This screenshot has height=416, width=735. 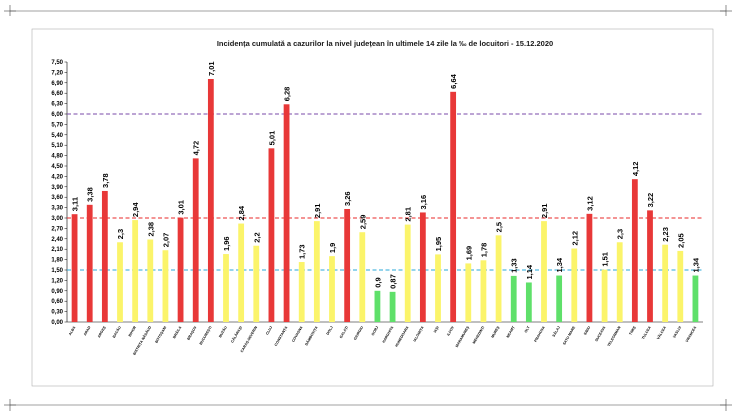 I want to click on y-tick-label: 2,70, so click(x=57, y=229).